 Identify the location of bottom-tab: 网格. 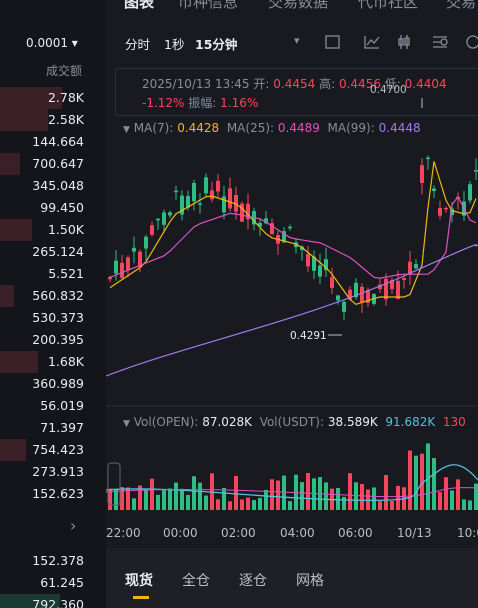
(310, 581).